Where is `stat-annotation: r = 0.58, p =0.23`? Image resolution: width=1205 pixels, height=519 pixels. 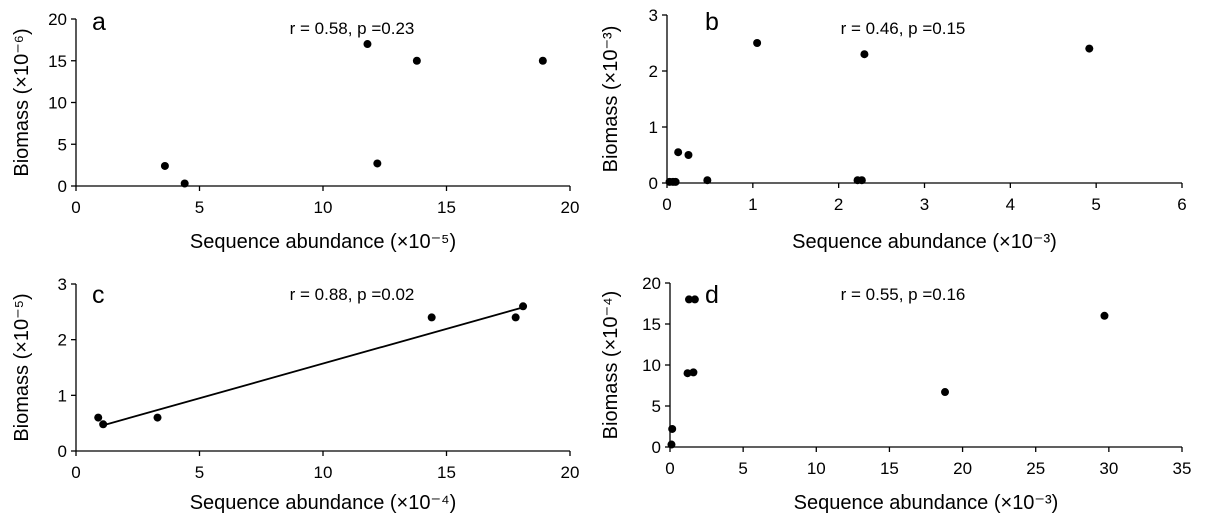
stat-annotation: r = 0.58, p =0.23 is located at coordinates (352, 28).